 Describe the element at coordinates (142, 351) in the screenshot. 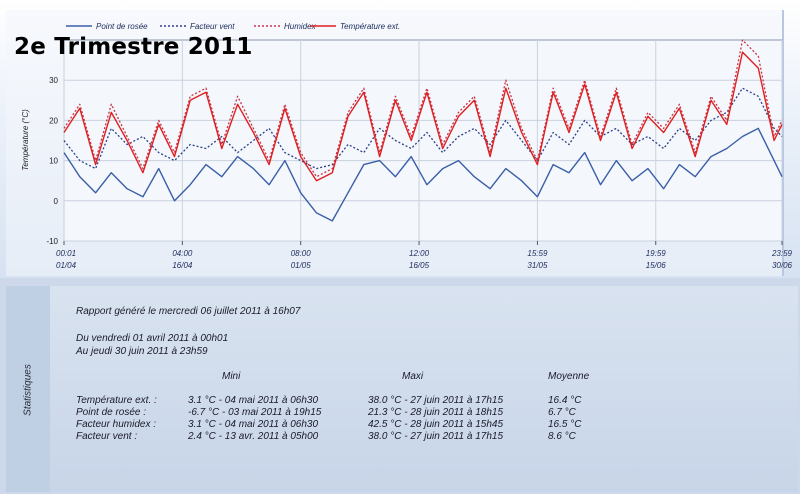

I see `period-to-line: Au jeudi 30 juin 2011 à 23h59` at that location.